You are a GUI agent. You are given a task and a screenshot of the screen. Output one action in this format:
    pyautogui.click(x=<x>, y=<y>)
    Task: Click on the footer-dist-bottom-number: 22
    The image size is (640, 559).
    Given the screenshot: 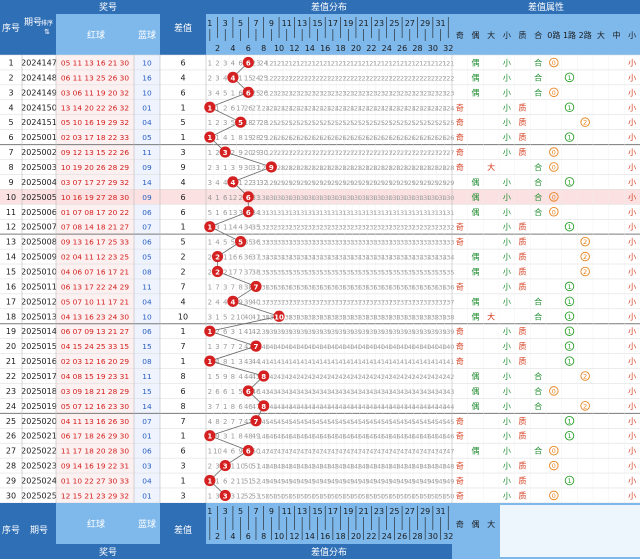 What is the action you would take?
    pyautogui.click(x=371, y=536)
    